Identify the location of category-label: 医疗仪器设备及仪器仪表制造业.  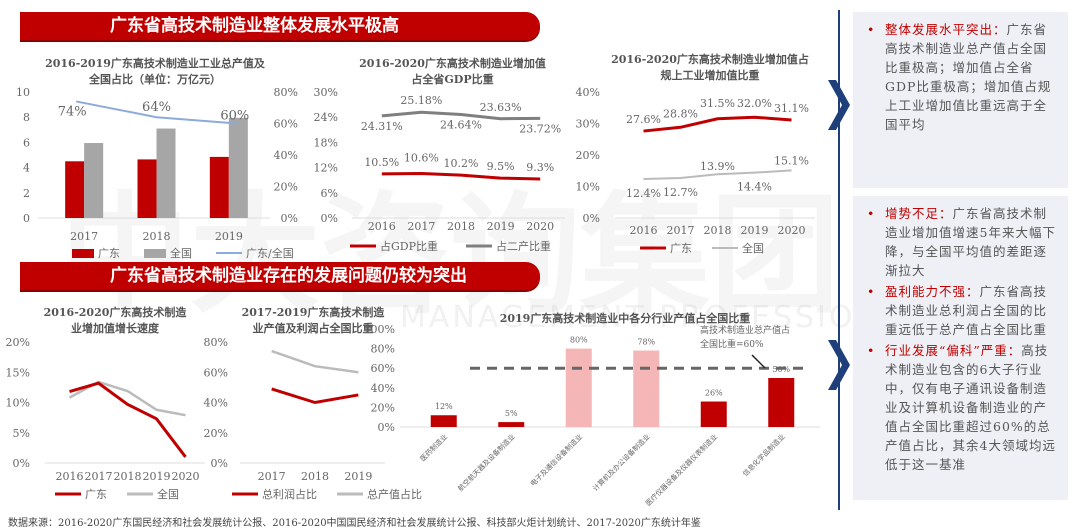
(682, 470).